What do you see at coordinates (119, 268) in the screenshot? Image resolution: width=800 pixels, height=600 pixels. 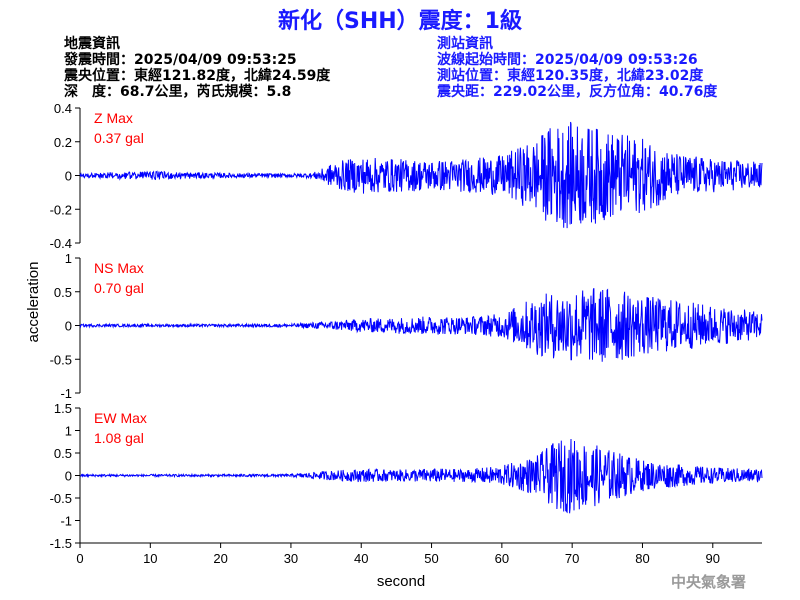 I see `series-name-label: NS Max` at bounding box center [119, 268].